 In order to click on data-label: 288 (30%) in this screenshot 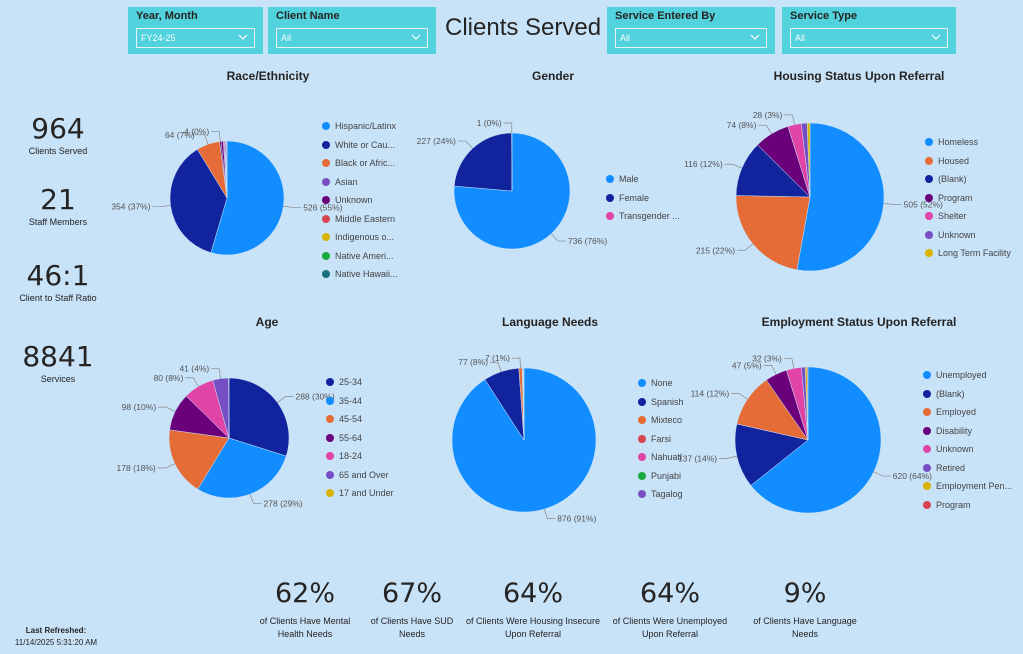, I will do `click(314, 397)`.